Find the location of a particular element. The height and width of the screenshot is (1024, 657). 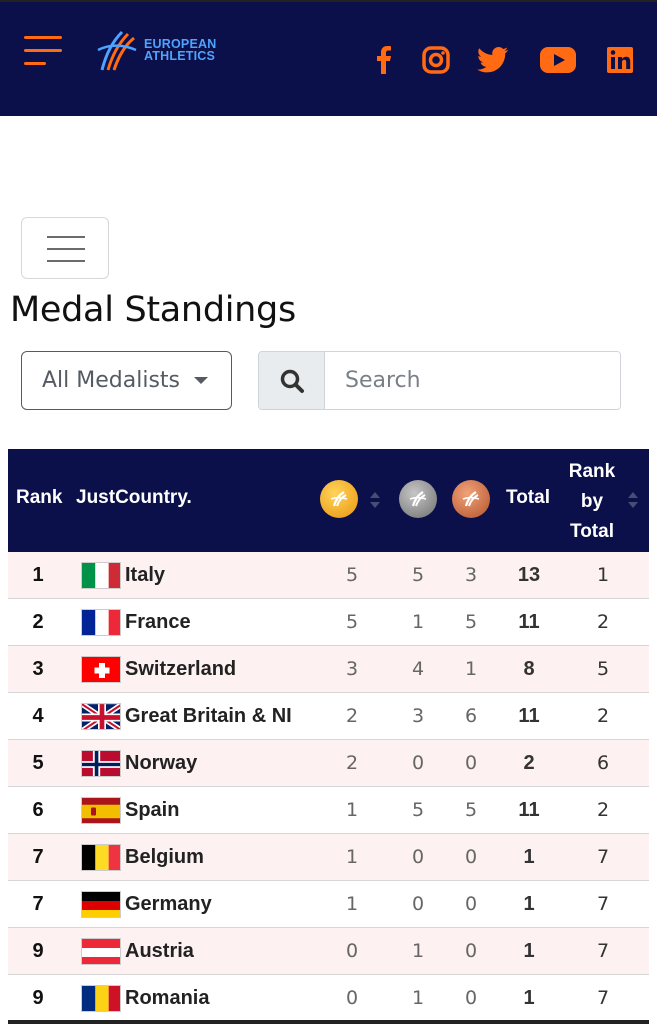

country-cell: Switzerland is located at coordinates (181, 669).